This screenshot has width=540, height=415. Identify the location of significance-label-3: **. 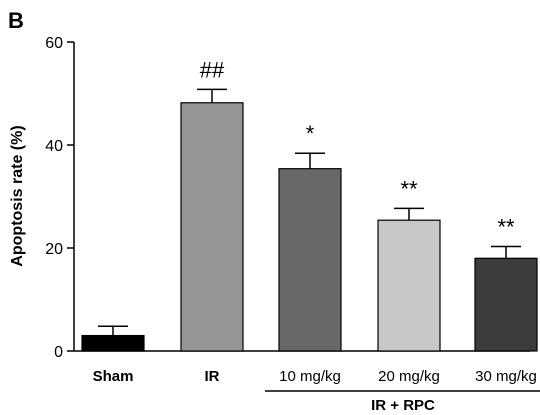
(409, 188).